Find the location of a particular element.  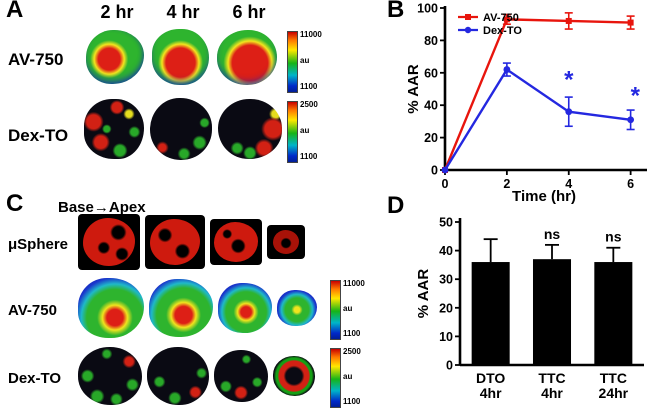

panel-a-label: A is located at coordinates (15, 11).